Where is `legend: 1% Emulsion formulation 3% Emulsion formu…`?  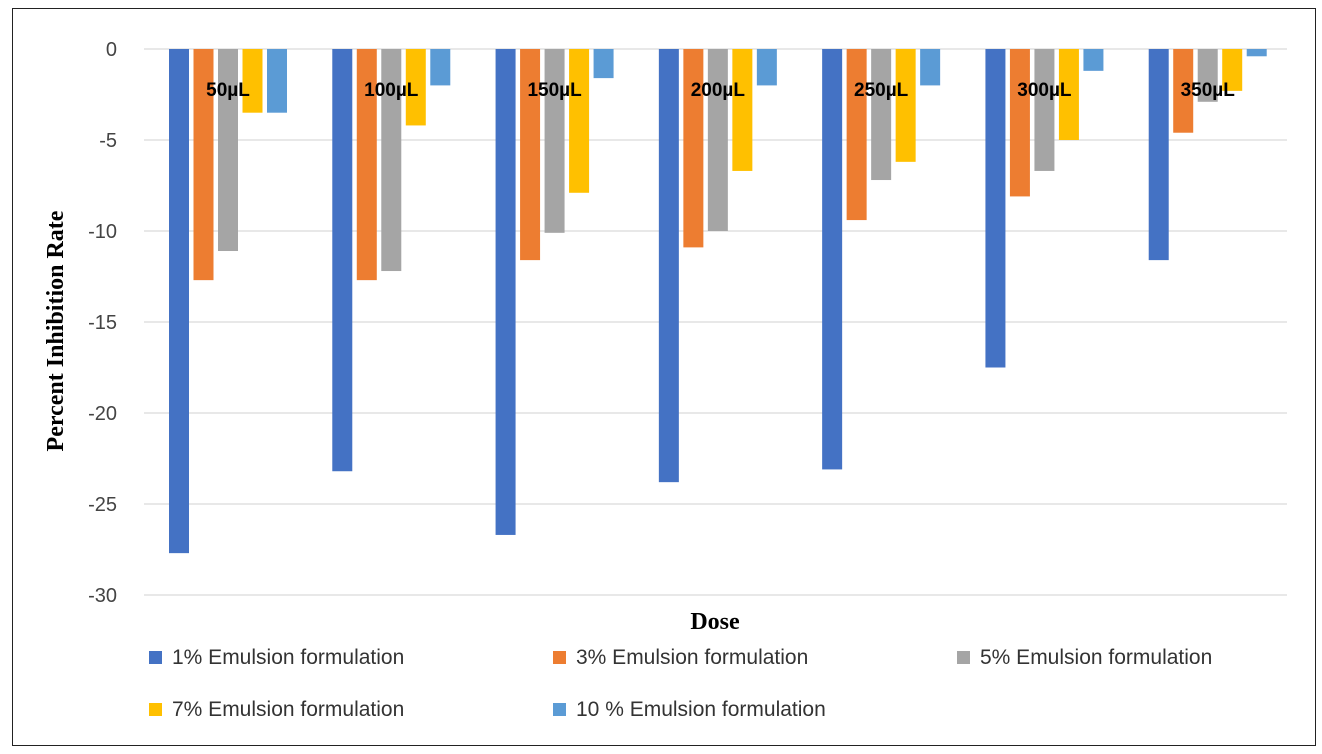
legend: 1% Emulsion formulation 3% Emulsion formu… is located at coordinates (680, 683).